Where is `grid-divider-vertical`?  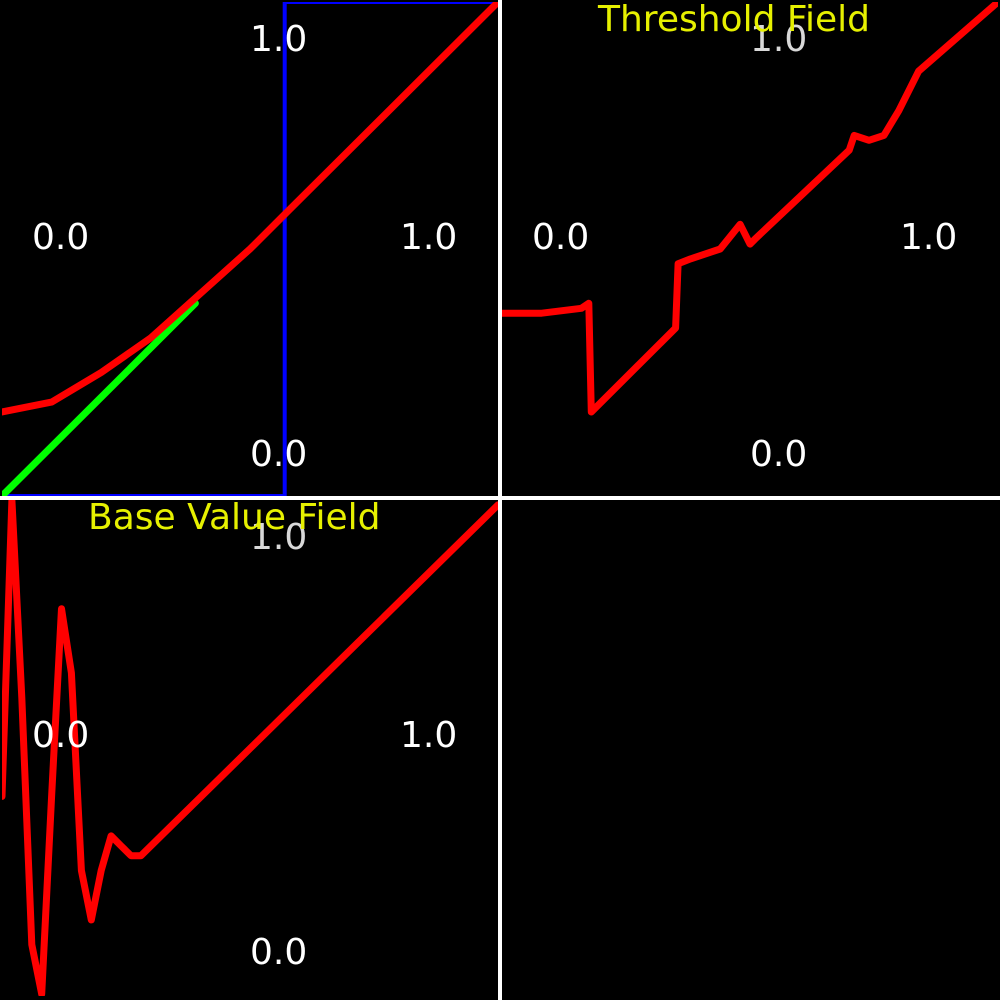
grid-divider-vertical is located at coordinates (500, 500).